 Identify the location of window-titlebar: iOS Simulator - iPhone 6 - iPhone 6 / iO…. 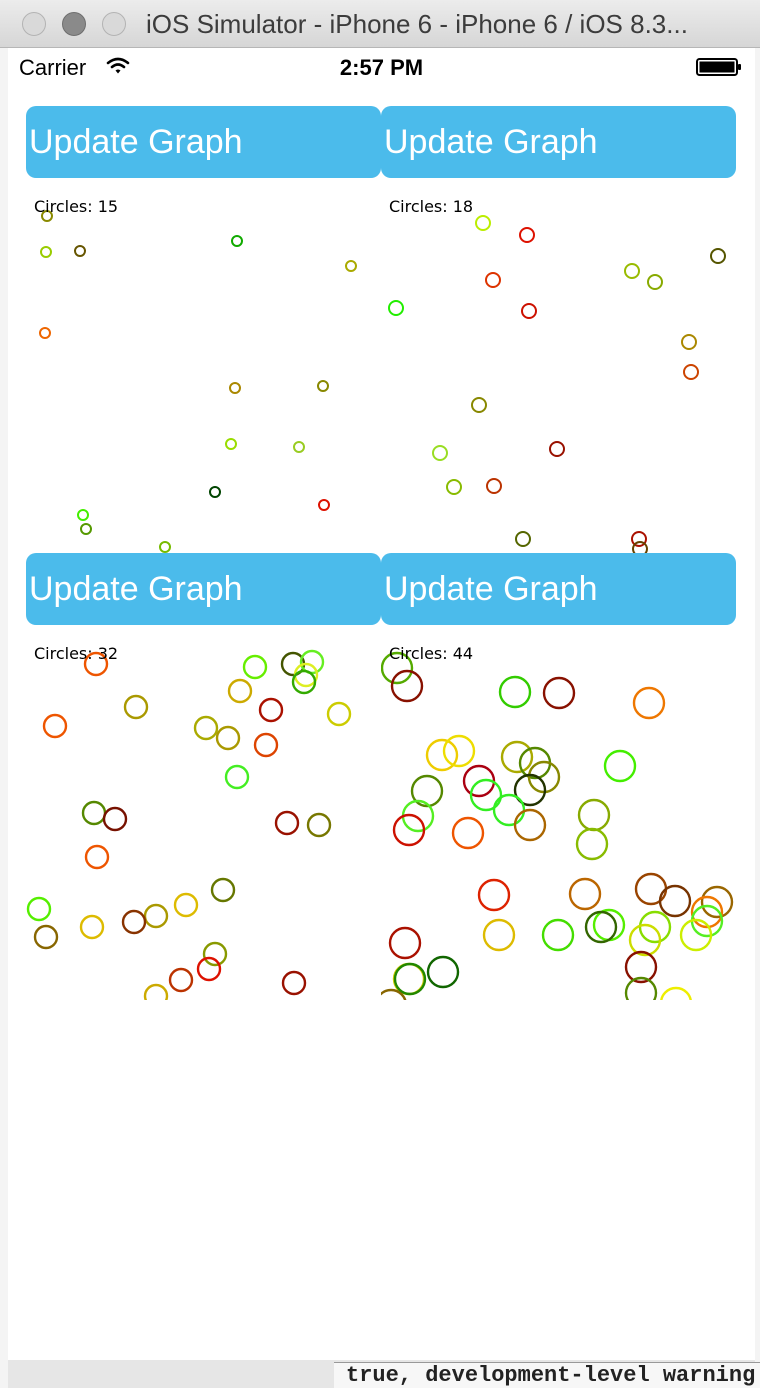
(380, 24).